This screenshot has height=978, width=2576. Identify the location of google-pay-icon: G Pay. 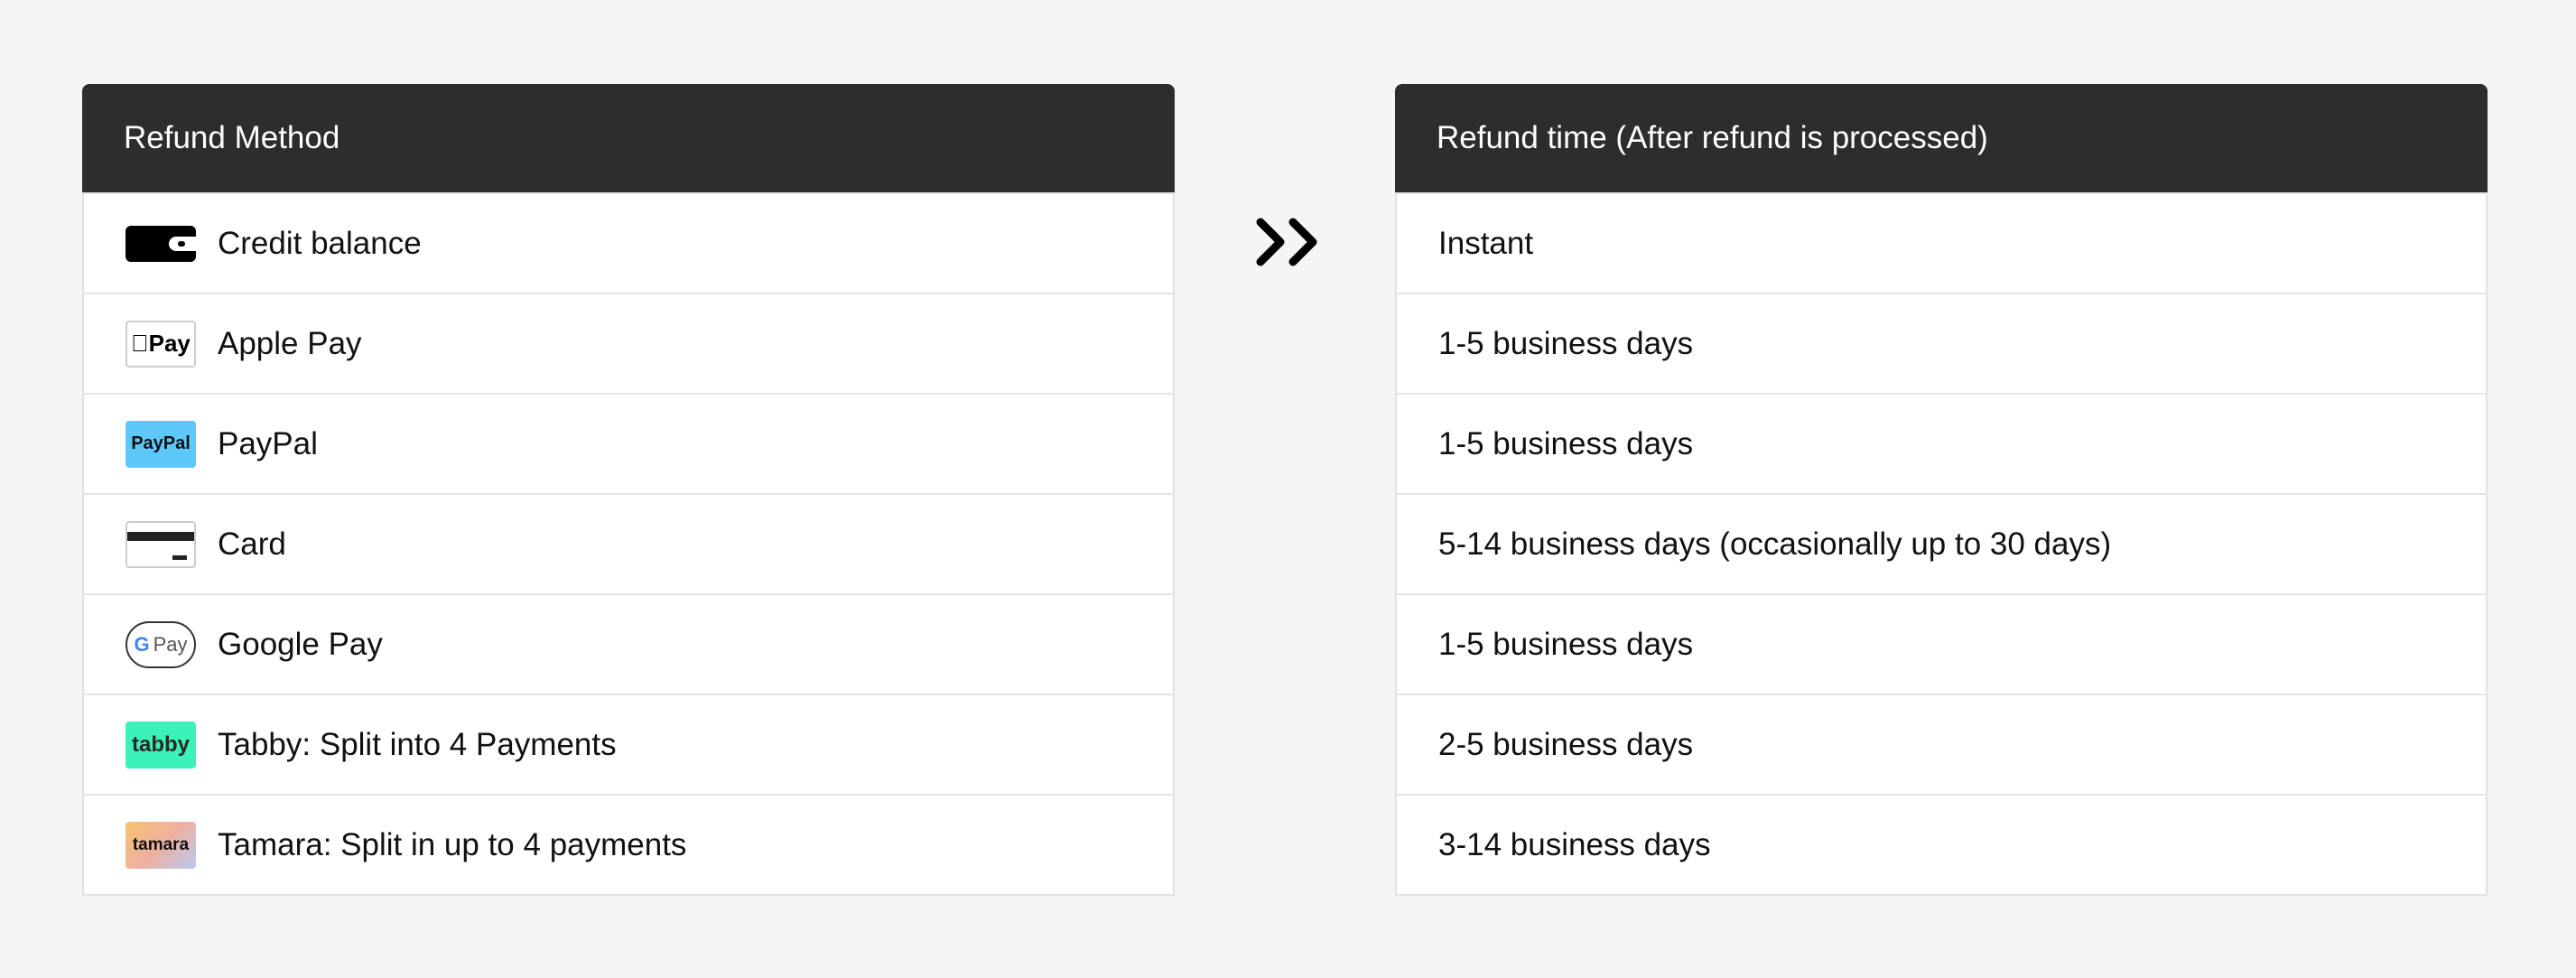
(161, 644).